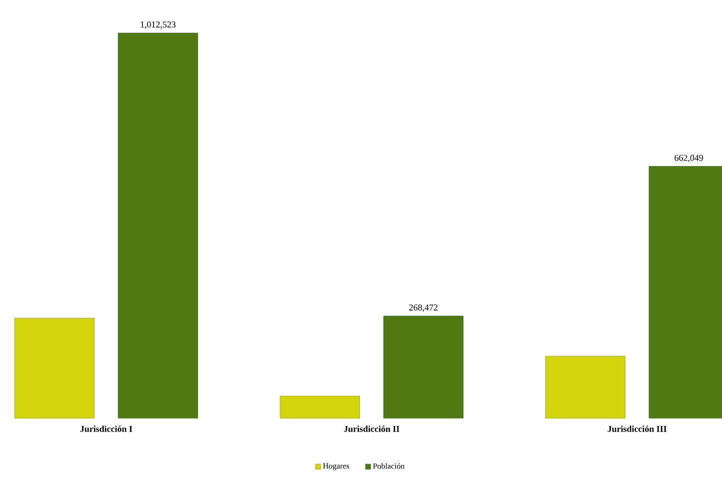 Image resolution: width=722 pixels, height=487 pixels. I want to click on x-tick-label: Jurisdicción I, so click(106, 429).